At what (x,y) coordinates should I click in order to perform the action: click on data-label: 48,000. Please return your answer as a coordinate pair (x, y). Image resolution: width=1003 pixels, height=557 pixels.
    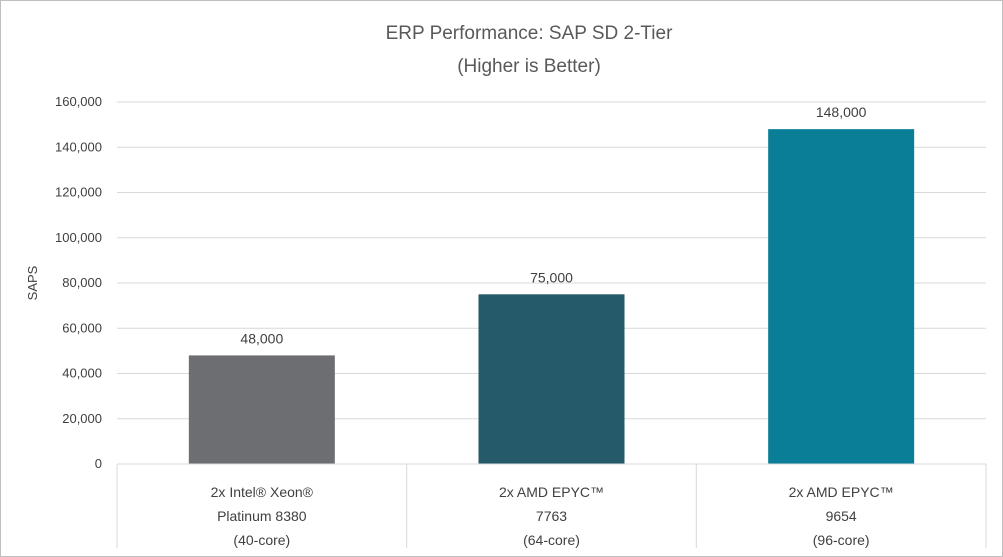
    Looking at the image, I should click on (261, 338).